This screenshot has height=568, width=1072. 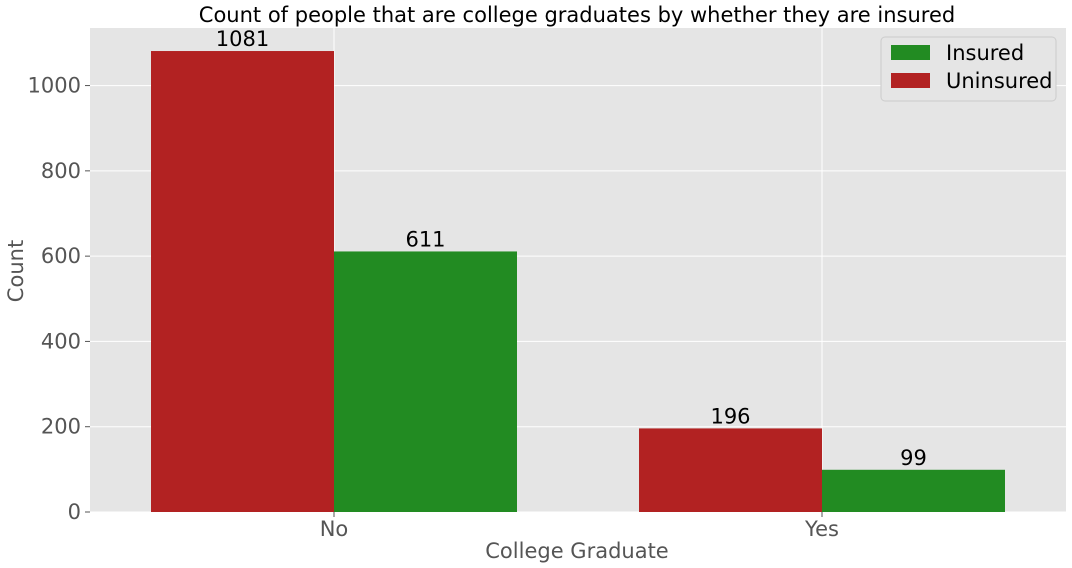 I want to click on legend-label-uninsured: Uninsured, so click(x=999, y=81).